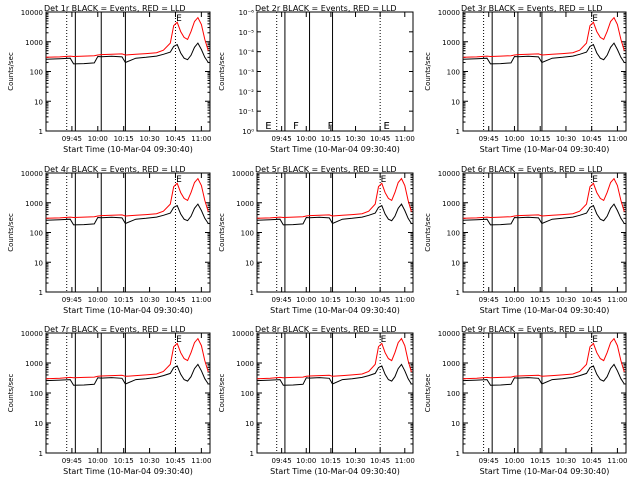 The height and width of the screenshot is (480, 640). What do you see at coordinates (245, 204) in the screenshot?
I see `y-tick-label: 1000` at bounding box center [245, 204].